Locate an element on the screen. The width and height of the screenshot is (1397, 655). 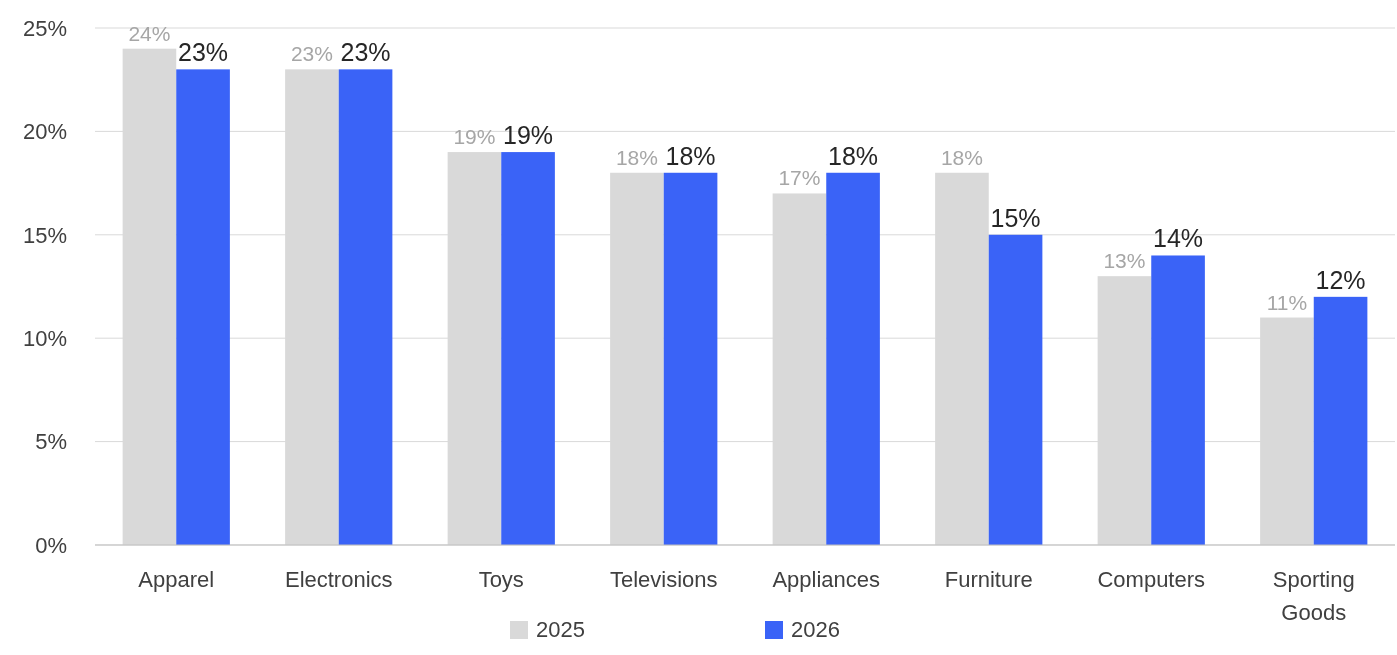
x-tick-label: Televisions is located at coordinates (663, 579).